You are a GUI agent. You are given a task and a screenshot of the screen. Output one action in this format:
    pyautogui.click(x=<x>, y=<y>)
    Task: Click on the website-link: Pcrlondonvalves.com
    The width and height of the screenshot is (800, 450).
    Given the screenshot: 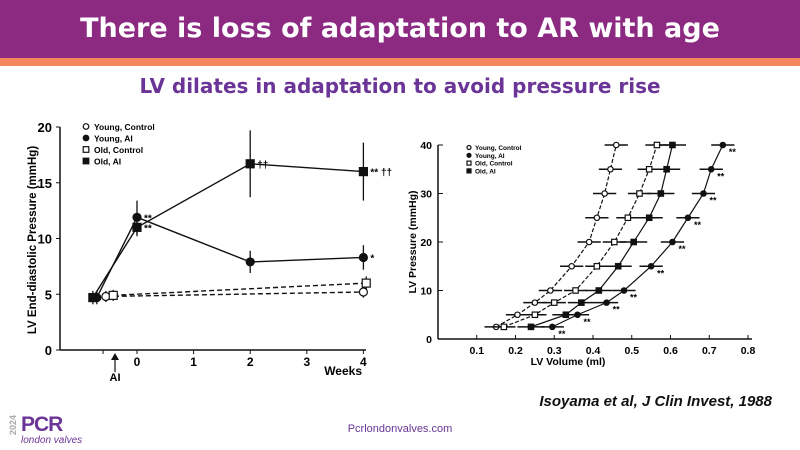 What is the action you would take?
    pyautogui.click(x=400, y=429)
    